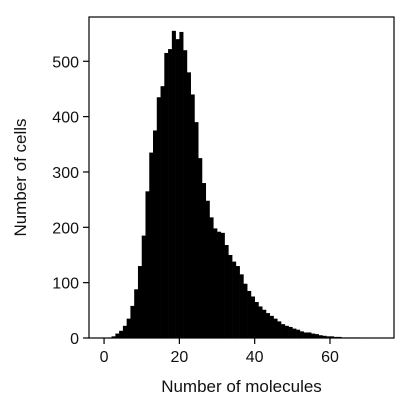 This screenshot has width=413, height=412. Describe the element at coordinates (255, 357) in the screenshot. I see `x-tick-label: 40` at that location.